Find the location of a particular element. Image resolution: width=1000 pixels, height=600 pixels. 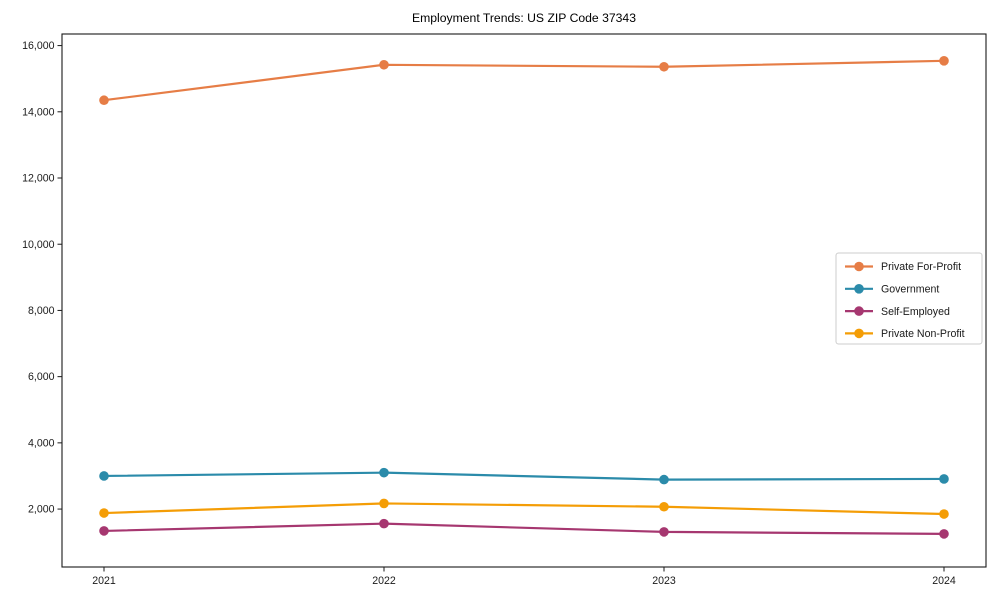

series-line-private-for-profit is located at coordinates (524, 80).